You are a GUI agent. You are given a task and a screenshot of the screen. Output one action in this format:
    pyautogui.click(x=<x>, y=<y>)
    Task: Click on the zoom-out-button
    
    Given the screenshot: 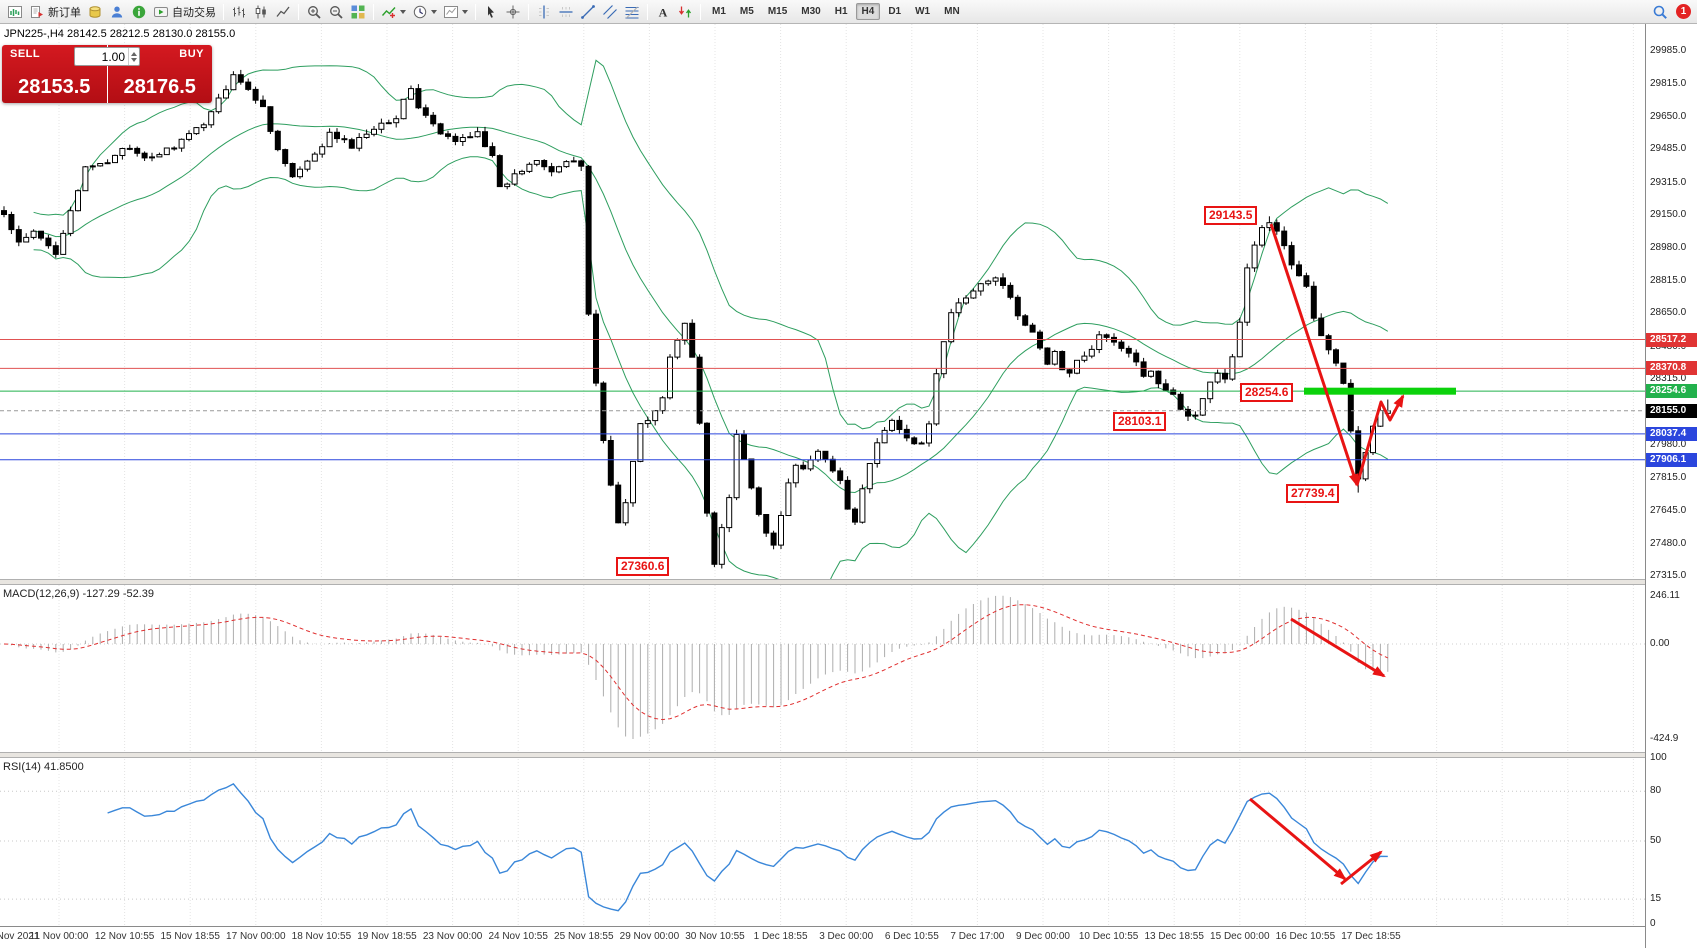 What is the action you would take?
    pyautogui.click(x=336, y=12)
    